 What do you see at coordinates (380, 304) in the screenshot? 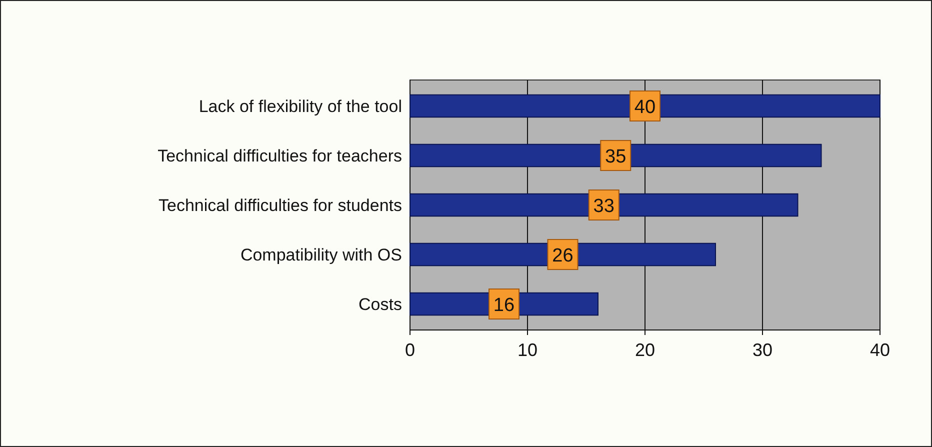
I see `y-tick-label: Costs` at bounding box center [380, 304].